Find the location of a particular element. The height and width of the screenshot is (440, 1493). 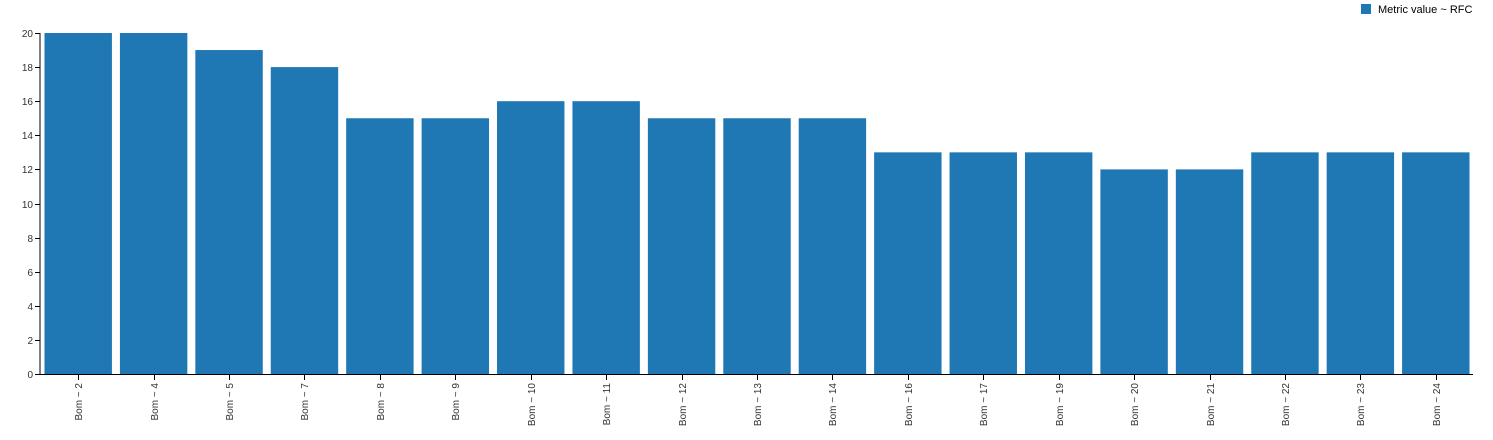

x-tick-label: Bom ~ 13 is located at coordinates (758, 405).